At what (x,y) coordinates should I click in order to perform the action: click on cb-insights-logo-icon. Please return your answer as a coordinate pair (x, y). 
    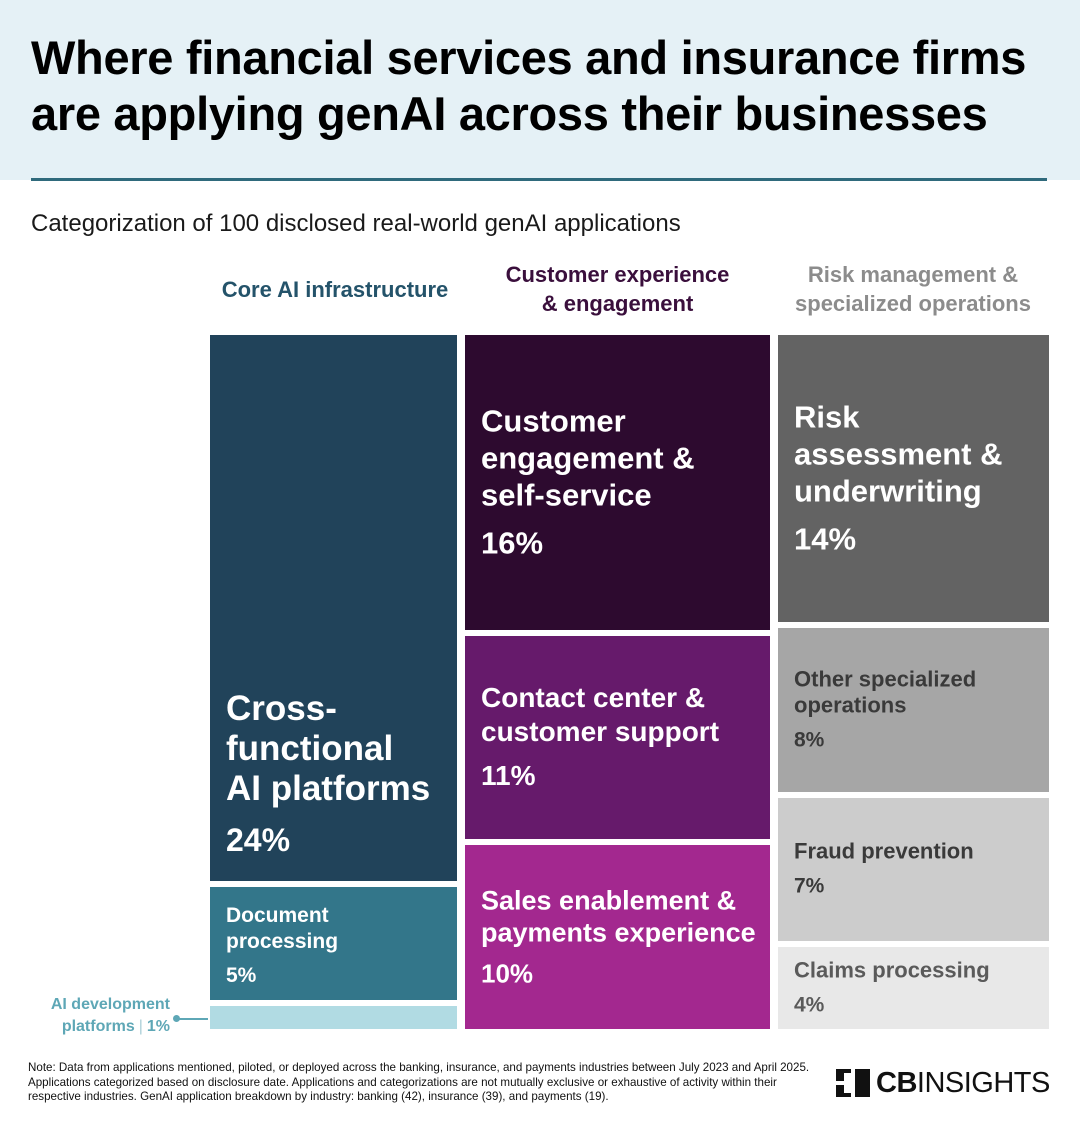
    Looking at the image, I should click on (853, 1083).